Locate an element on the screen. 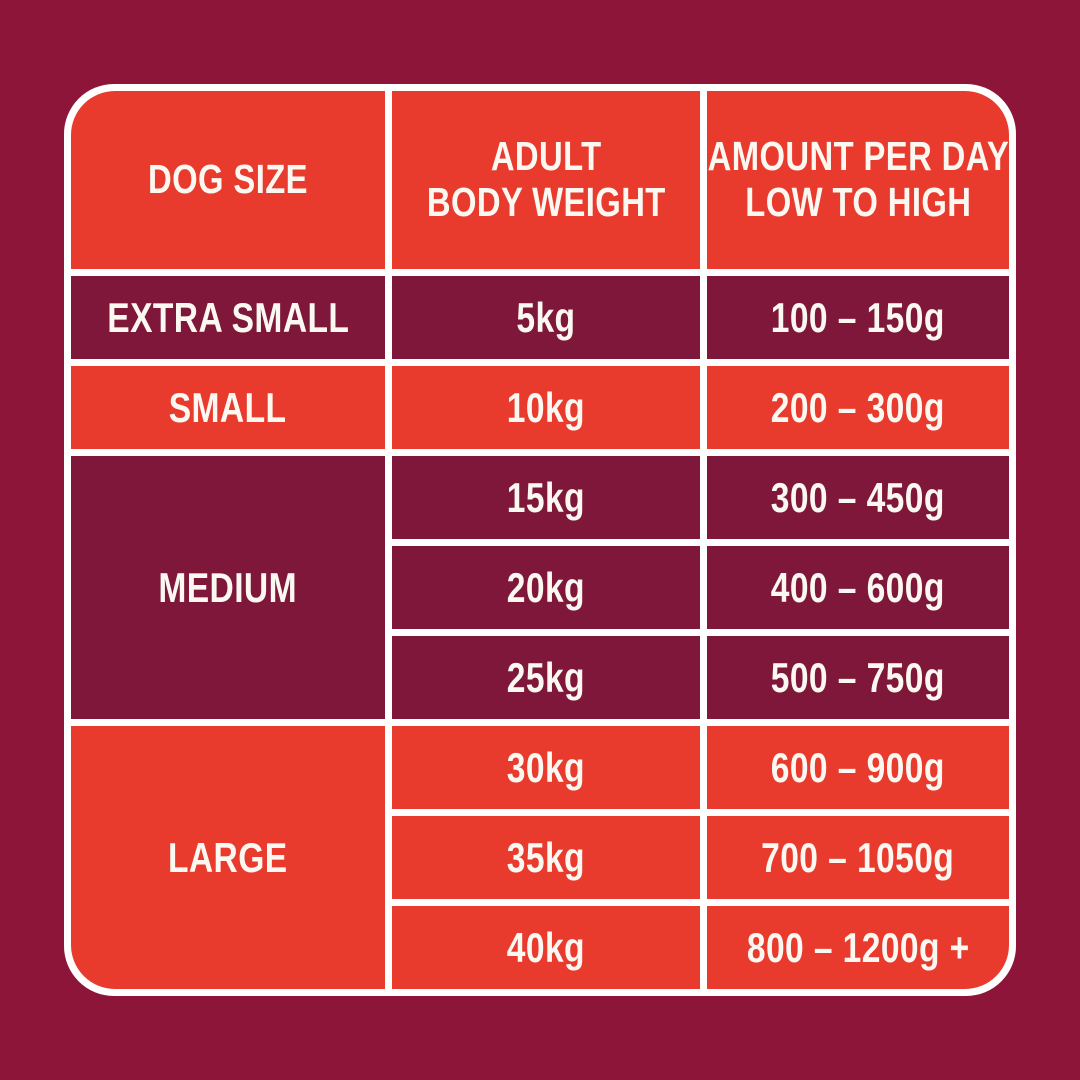  cell-amount-800-1200g-plus: 800 – 1200g + is located at coordinates (858, 947).